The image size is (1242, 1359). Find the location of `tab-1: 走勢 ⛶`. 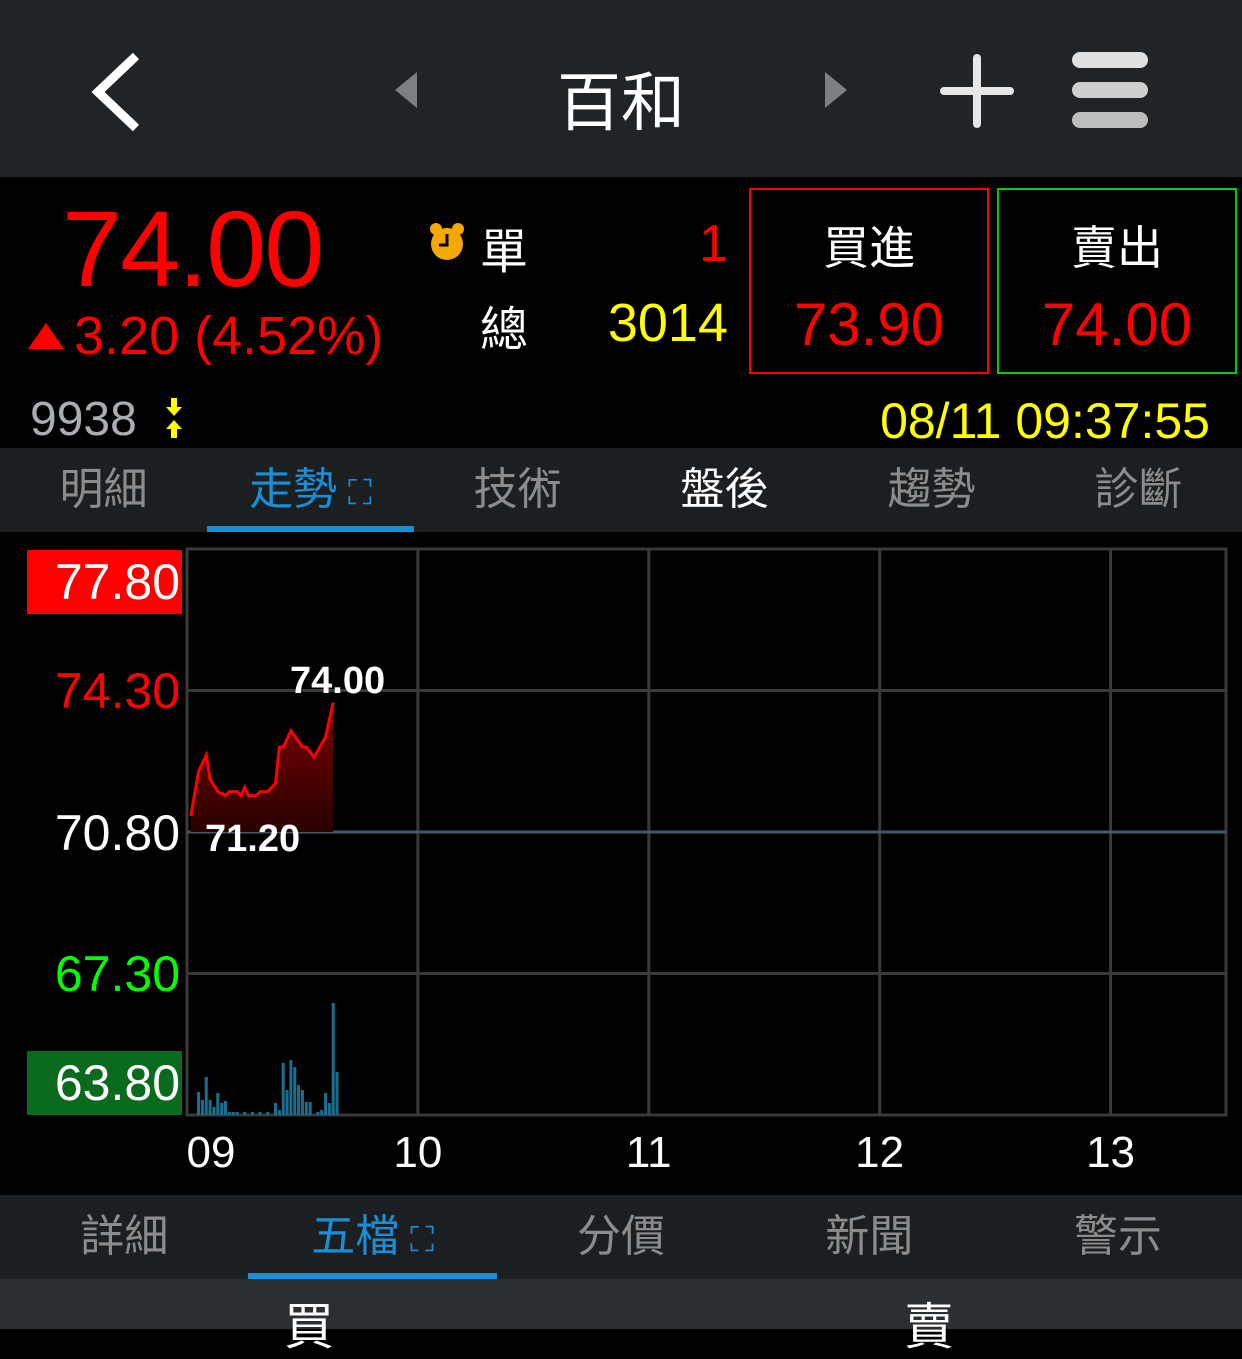

tab-1: 走勢 ⛶ is located at coordinates (310, 490).